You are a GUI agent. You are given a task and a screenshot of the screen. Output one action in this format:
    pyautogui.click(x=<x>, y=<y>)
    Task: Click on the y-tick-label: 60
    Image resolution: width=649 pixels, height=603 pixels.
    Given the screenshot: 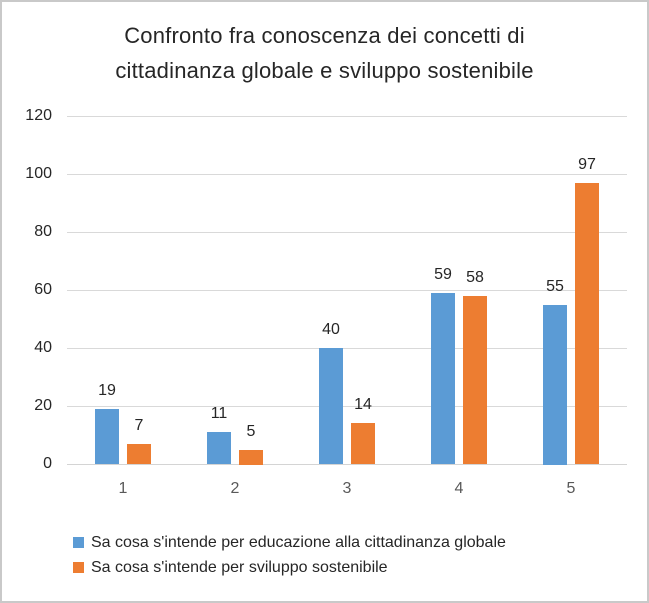 What is the action you would take?
    pyautogui.click(x=43, y=289)
    